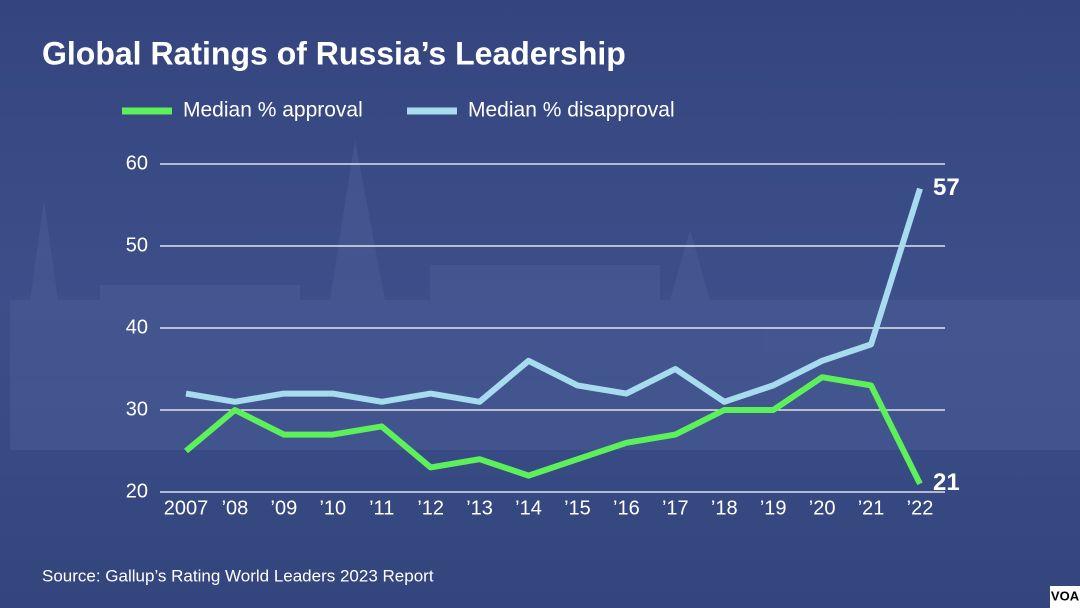 The height and width of the screenshot is (608, 1080). Describe the element at coordinates (137, 163) in the screenshot. I see `y-tick-label: 60` at that location.